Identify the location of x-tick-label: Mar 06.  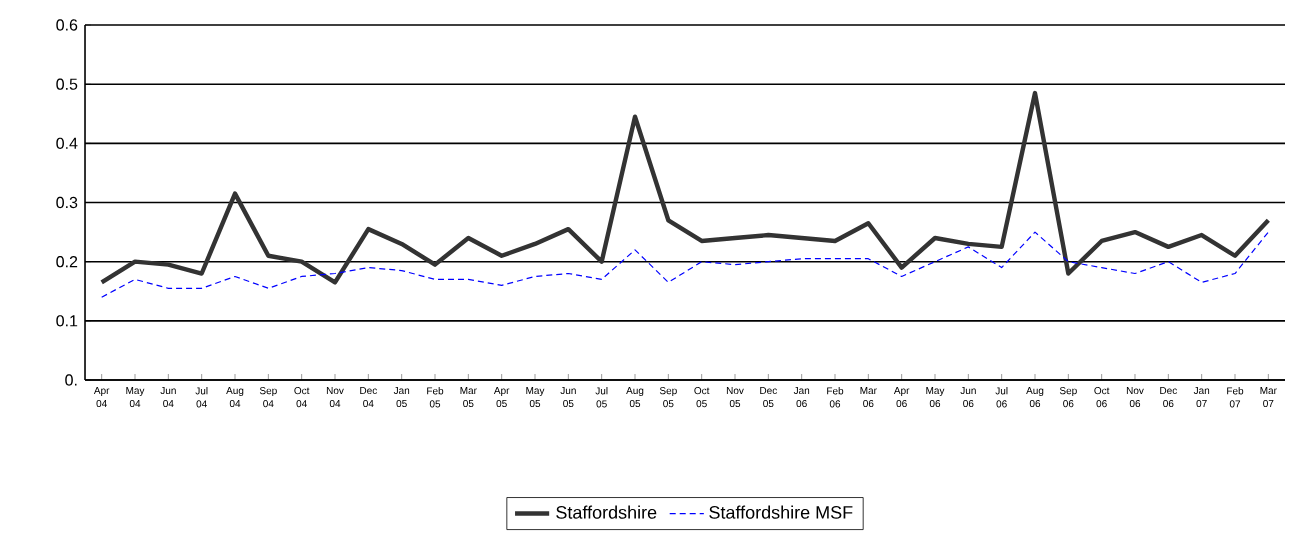
(868, 397).